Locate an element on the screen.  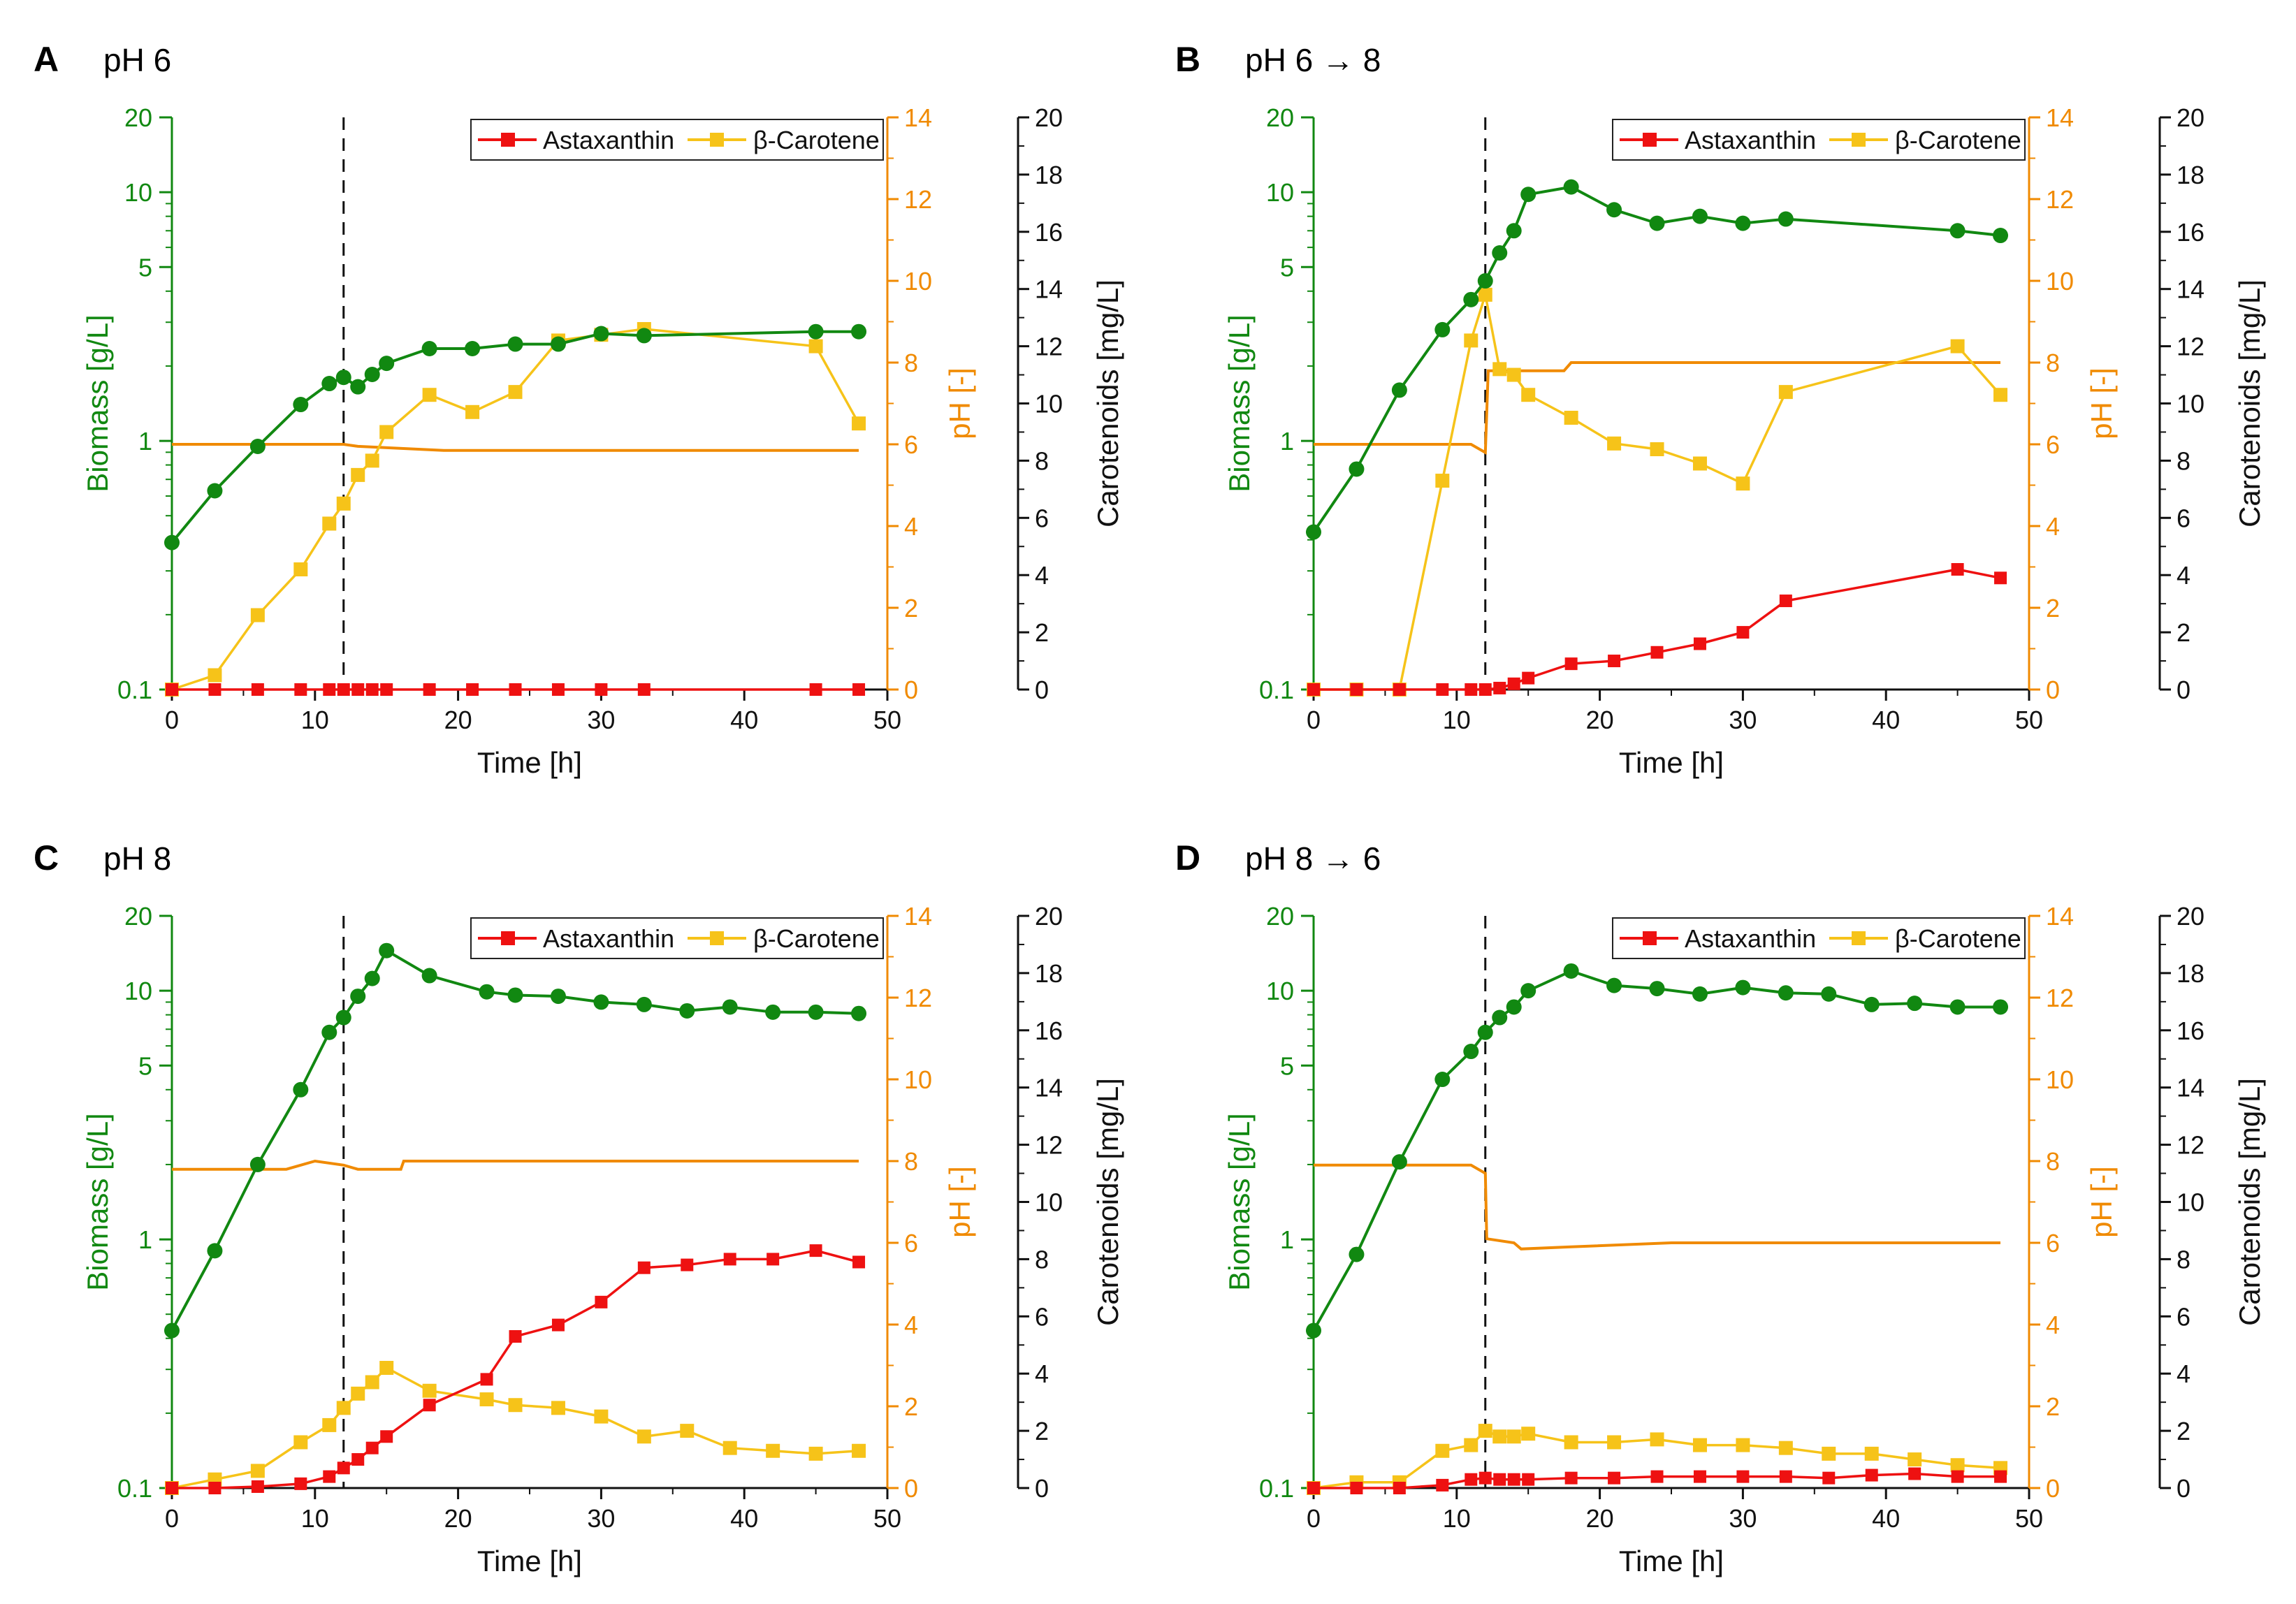
biomass-tick-label: 0.1 is located at coordinates (134, 1489).